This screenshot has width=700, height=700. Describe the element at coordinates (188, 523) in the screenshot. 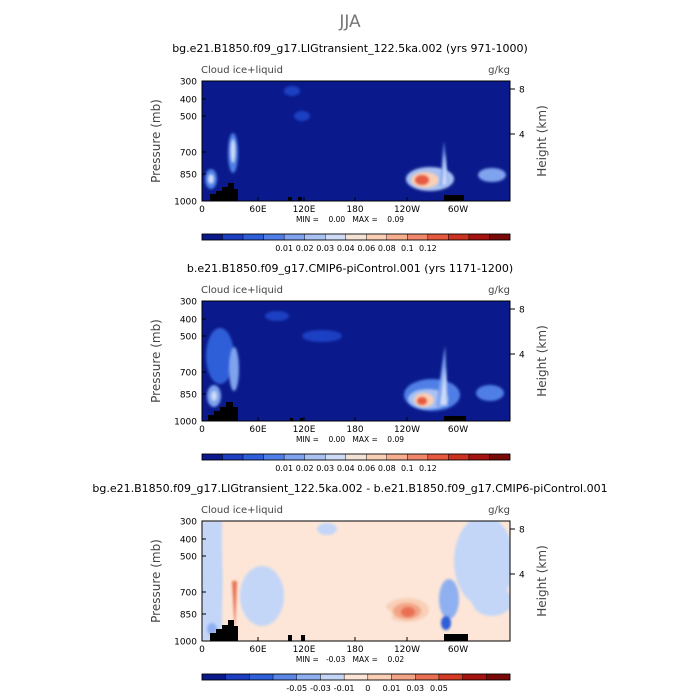

I see `y-tick-label: 300` at that location.